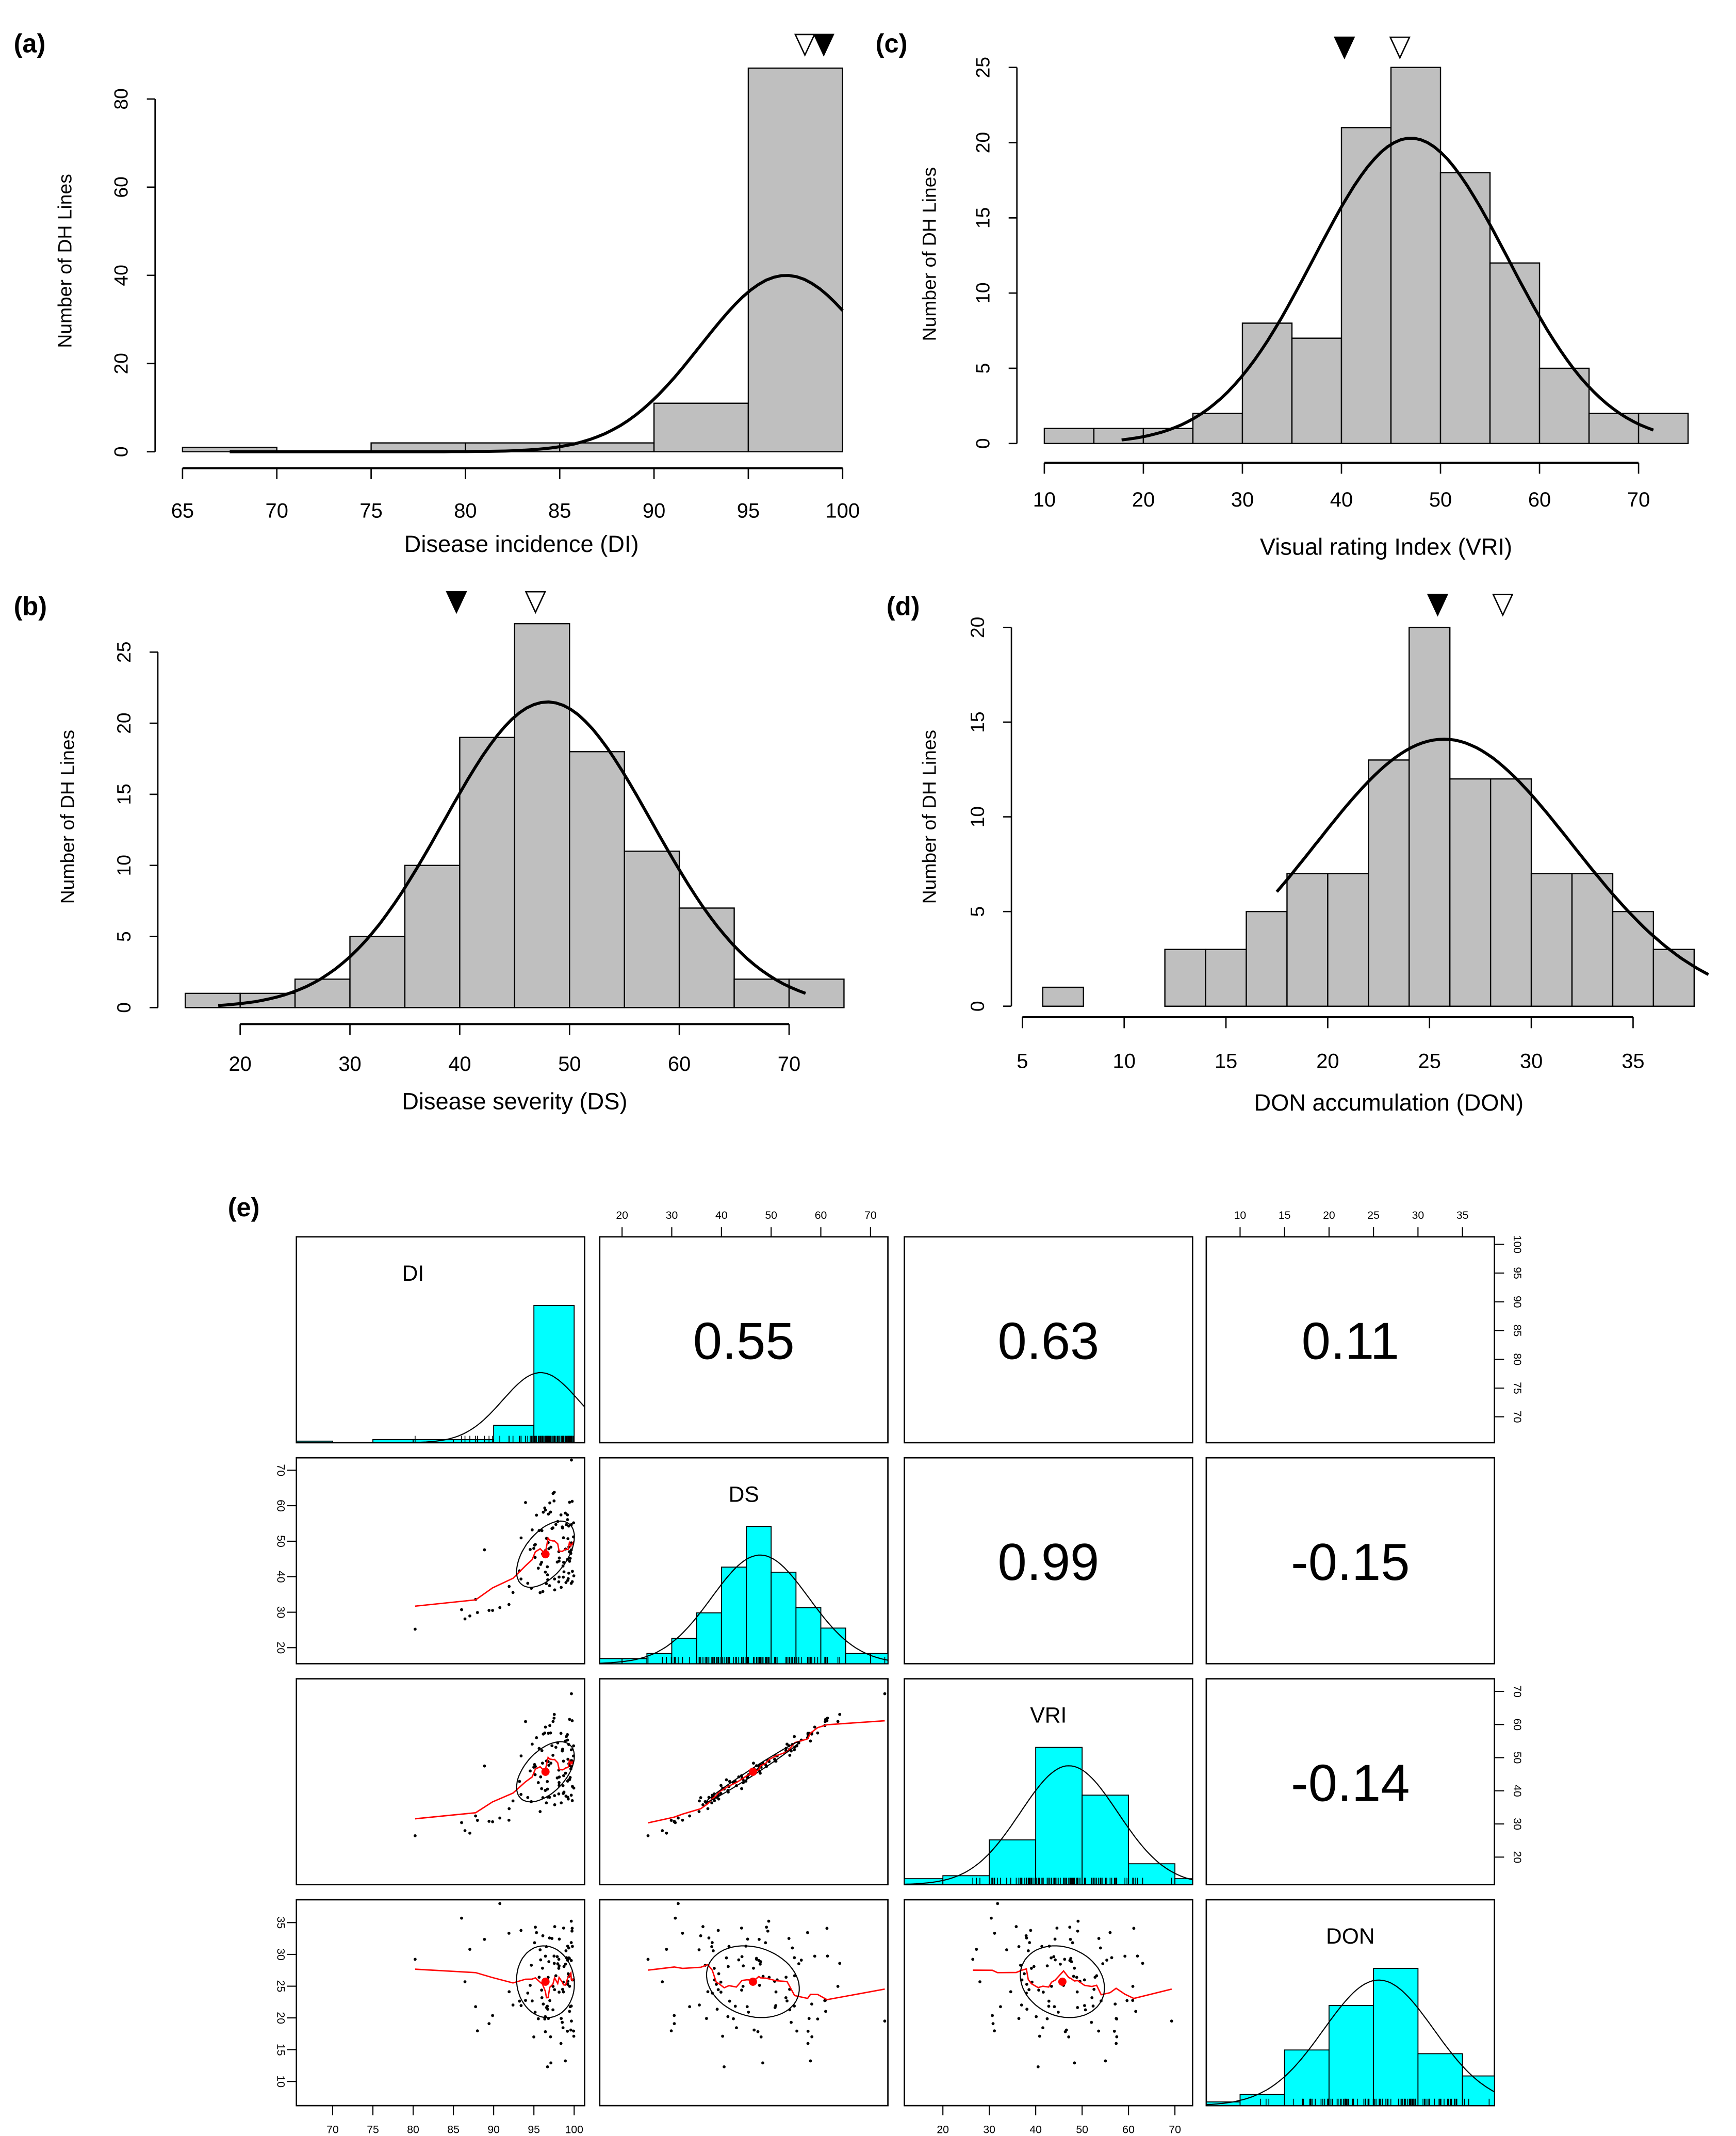  I want to click on correlation-ellipse, so click(545, 1772).